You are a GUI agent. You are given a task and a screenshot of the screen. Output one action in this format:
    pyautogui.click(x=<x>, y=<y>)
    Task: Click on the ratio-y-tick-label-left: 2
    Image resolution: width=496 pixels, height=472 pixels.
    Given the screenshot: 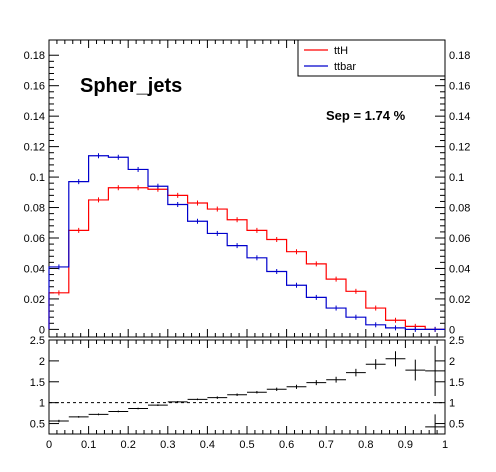 What is the action you would take?
    pyautogui.click(x=42, y=362)
    